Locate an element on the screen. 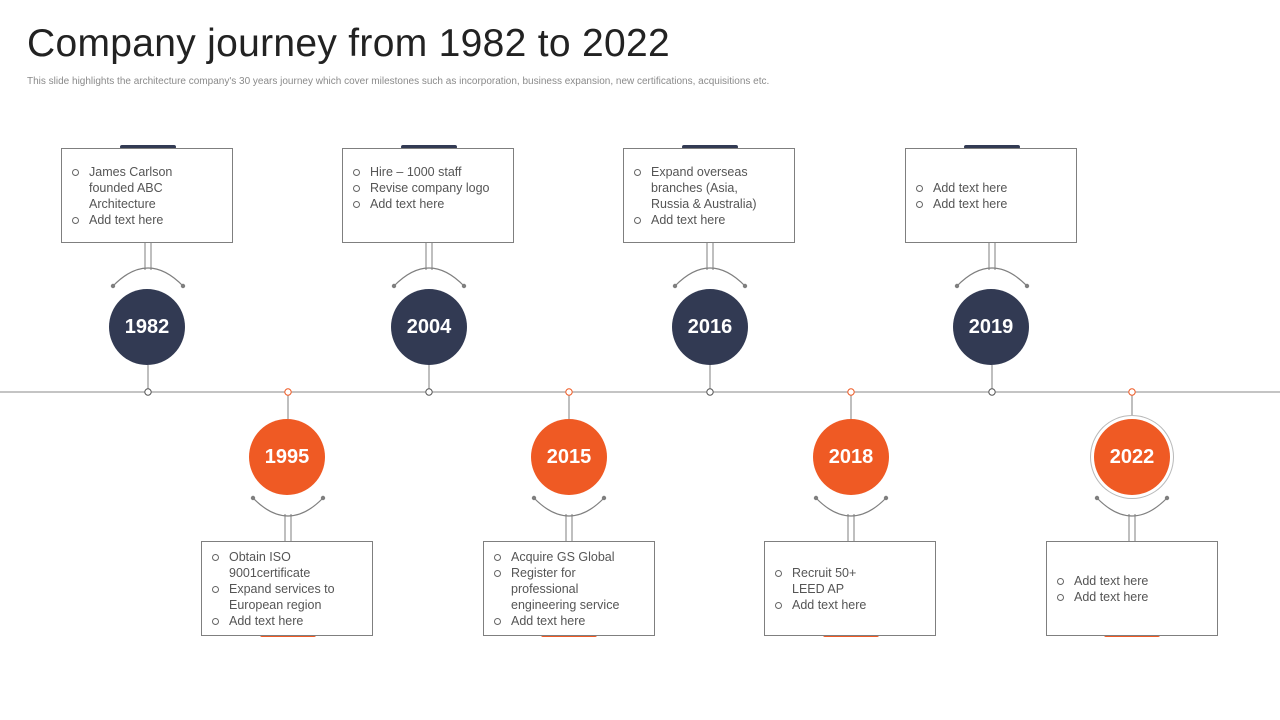 The height and width of the screenshot is (720, 1280). milestone-item: Revise company logo is located at coordinates (428, 188).